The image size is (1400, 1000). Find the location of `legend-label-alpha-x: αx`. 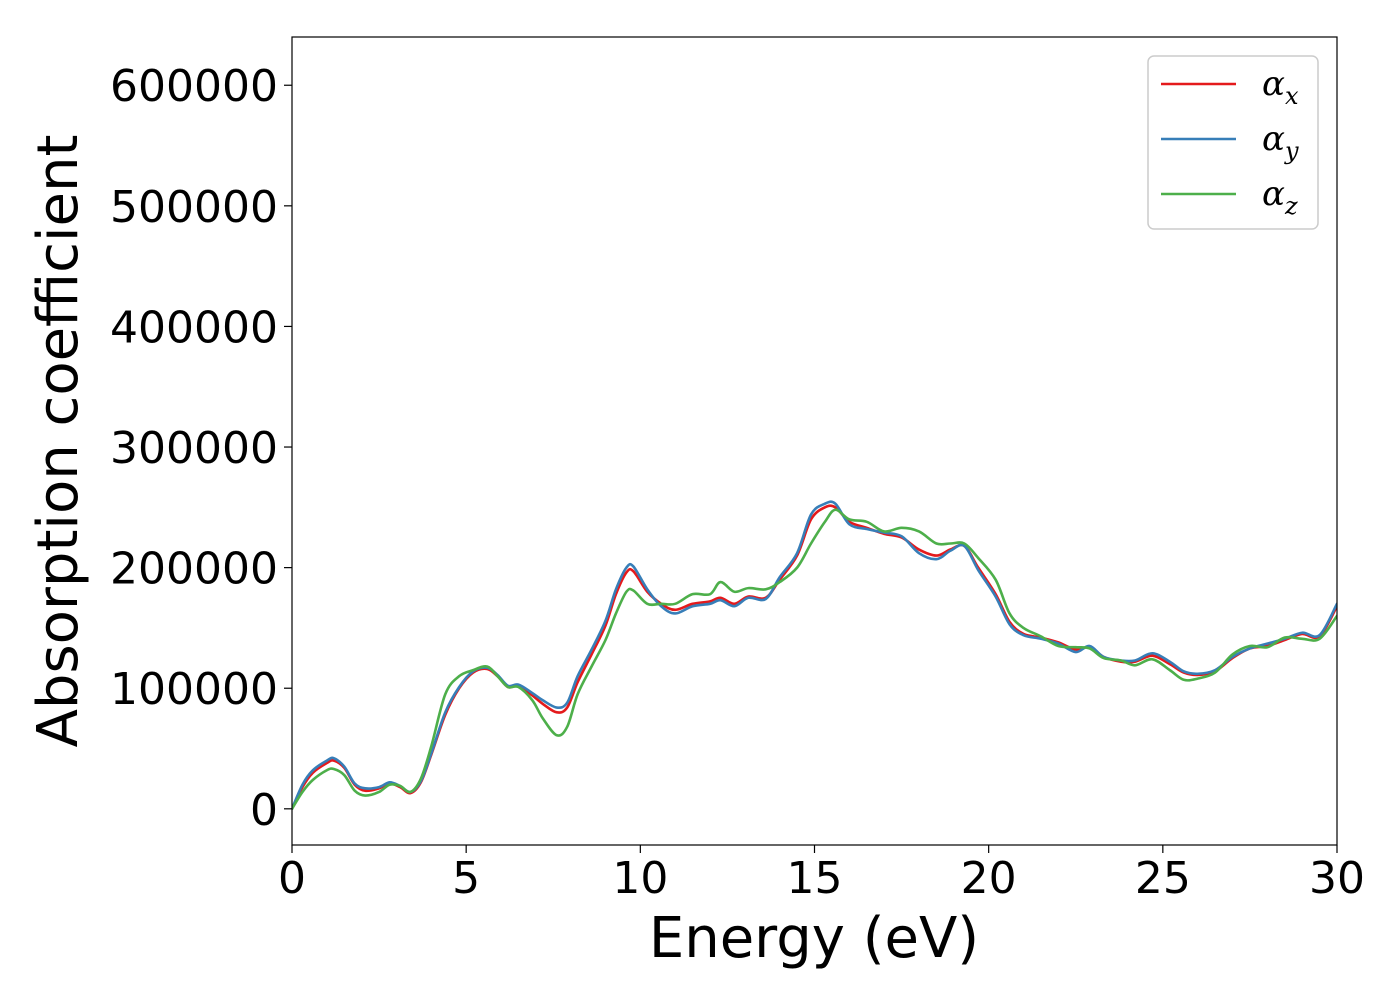

legend-label-alpha-x: αx is located at coordinates (1280, 87).